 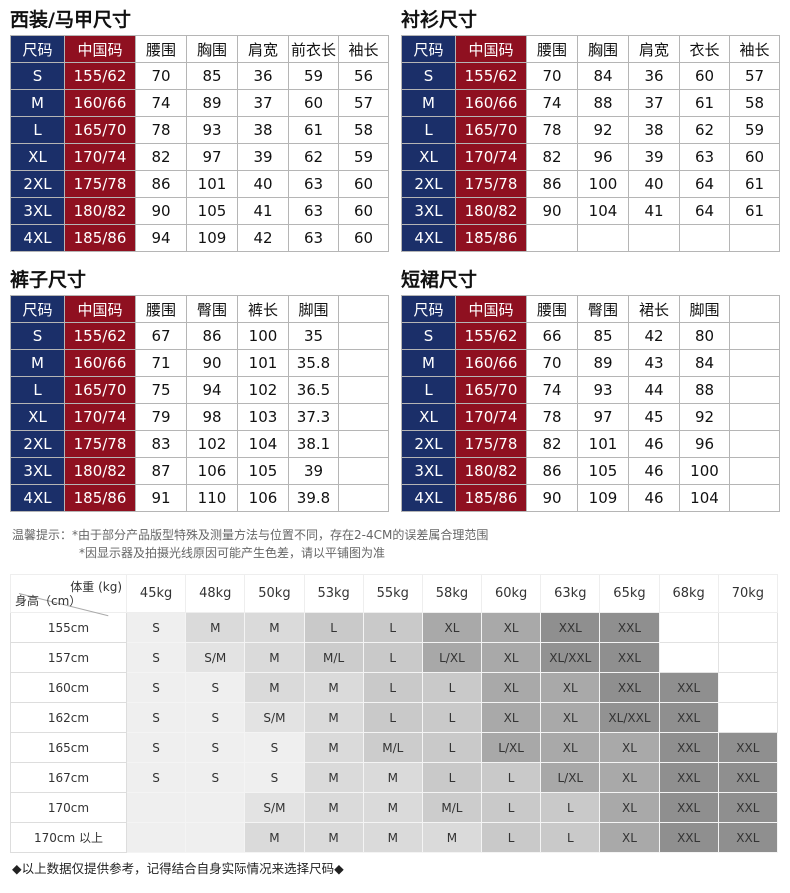 What do you see at coordinates (161, 363) in the screenshot?
I see `cell: 71` at bounding box center [161, 363].